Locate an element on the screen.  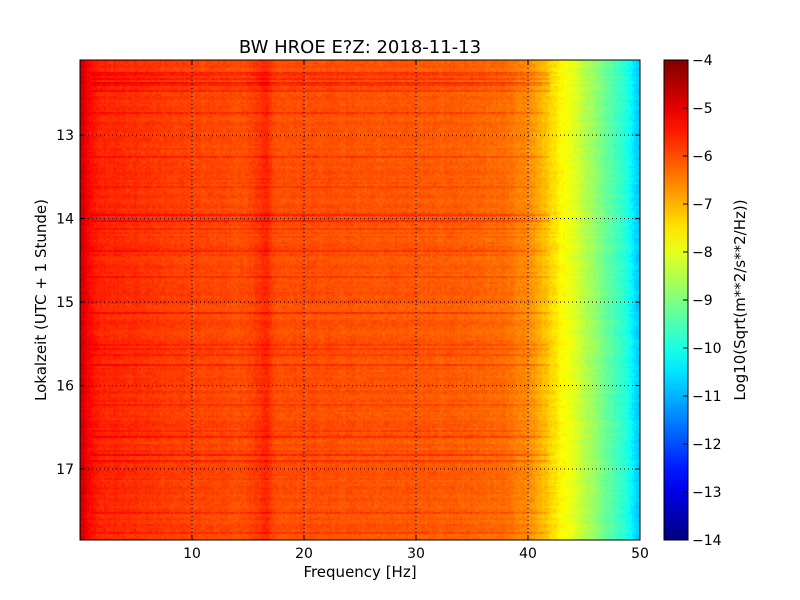
colorbar-tick-label: −6 is located at coordinates (702, 157).